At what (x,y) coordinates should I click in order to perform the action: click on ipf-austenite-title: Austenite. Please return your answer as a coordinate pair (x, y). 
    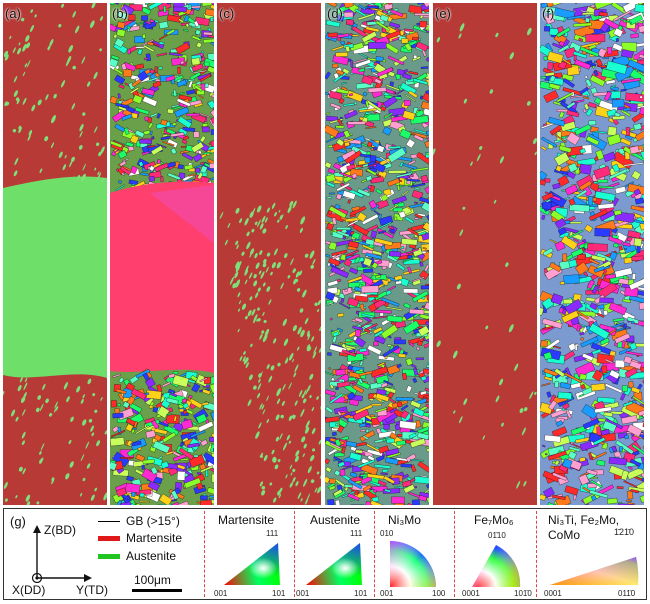
    Looking at the image, I should click on (335, 520).